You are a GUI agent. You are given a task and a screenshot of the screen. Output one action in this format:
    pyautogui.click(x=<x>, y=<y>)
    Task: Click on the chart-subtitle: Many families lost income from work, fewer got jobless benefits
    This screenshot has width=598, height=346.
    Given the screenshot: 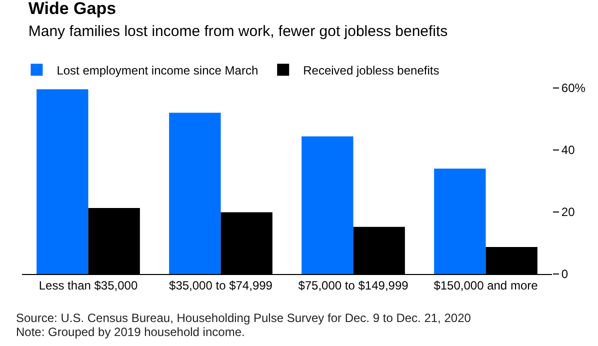 What is the action you would take?
    pyautogui.click(x=238, y=31)
    